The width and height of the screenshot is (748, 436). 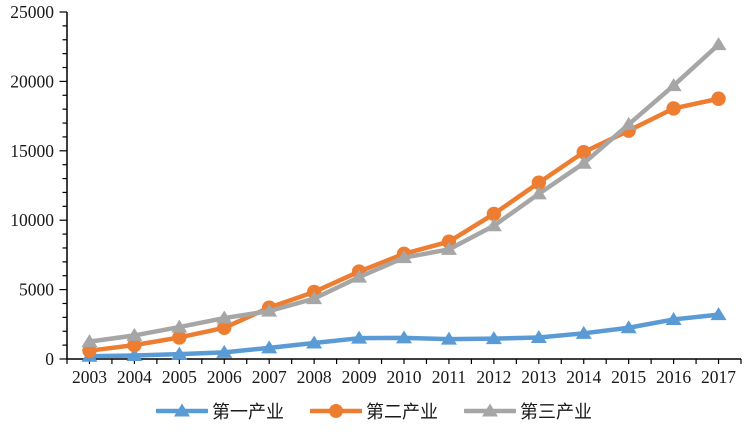 I want to click on x-tick-label: 2010, so click(x=404, y=377).